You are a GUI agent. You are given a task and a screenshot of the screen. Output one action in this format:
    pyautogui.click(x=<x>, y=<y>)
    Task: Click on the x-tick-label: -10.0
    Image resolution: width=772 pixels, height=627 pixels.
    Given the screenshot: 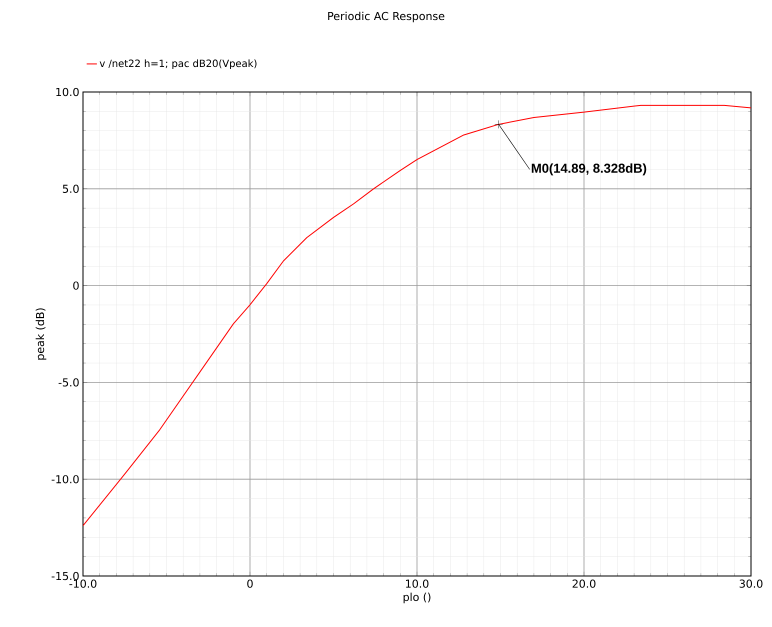 What is the action you would take?
    pyautogui.click(x=82, y=584)
    